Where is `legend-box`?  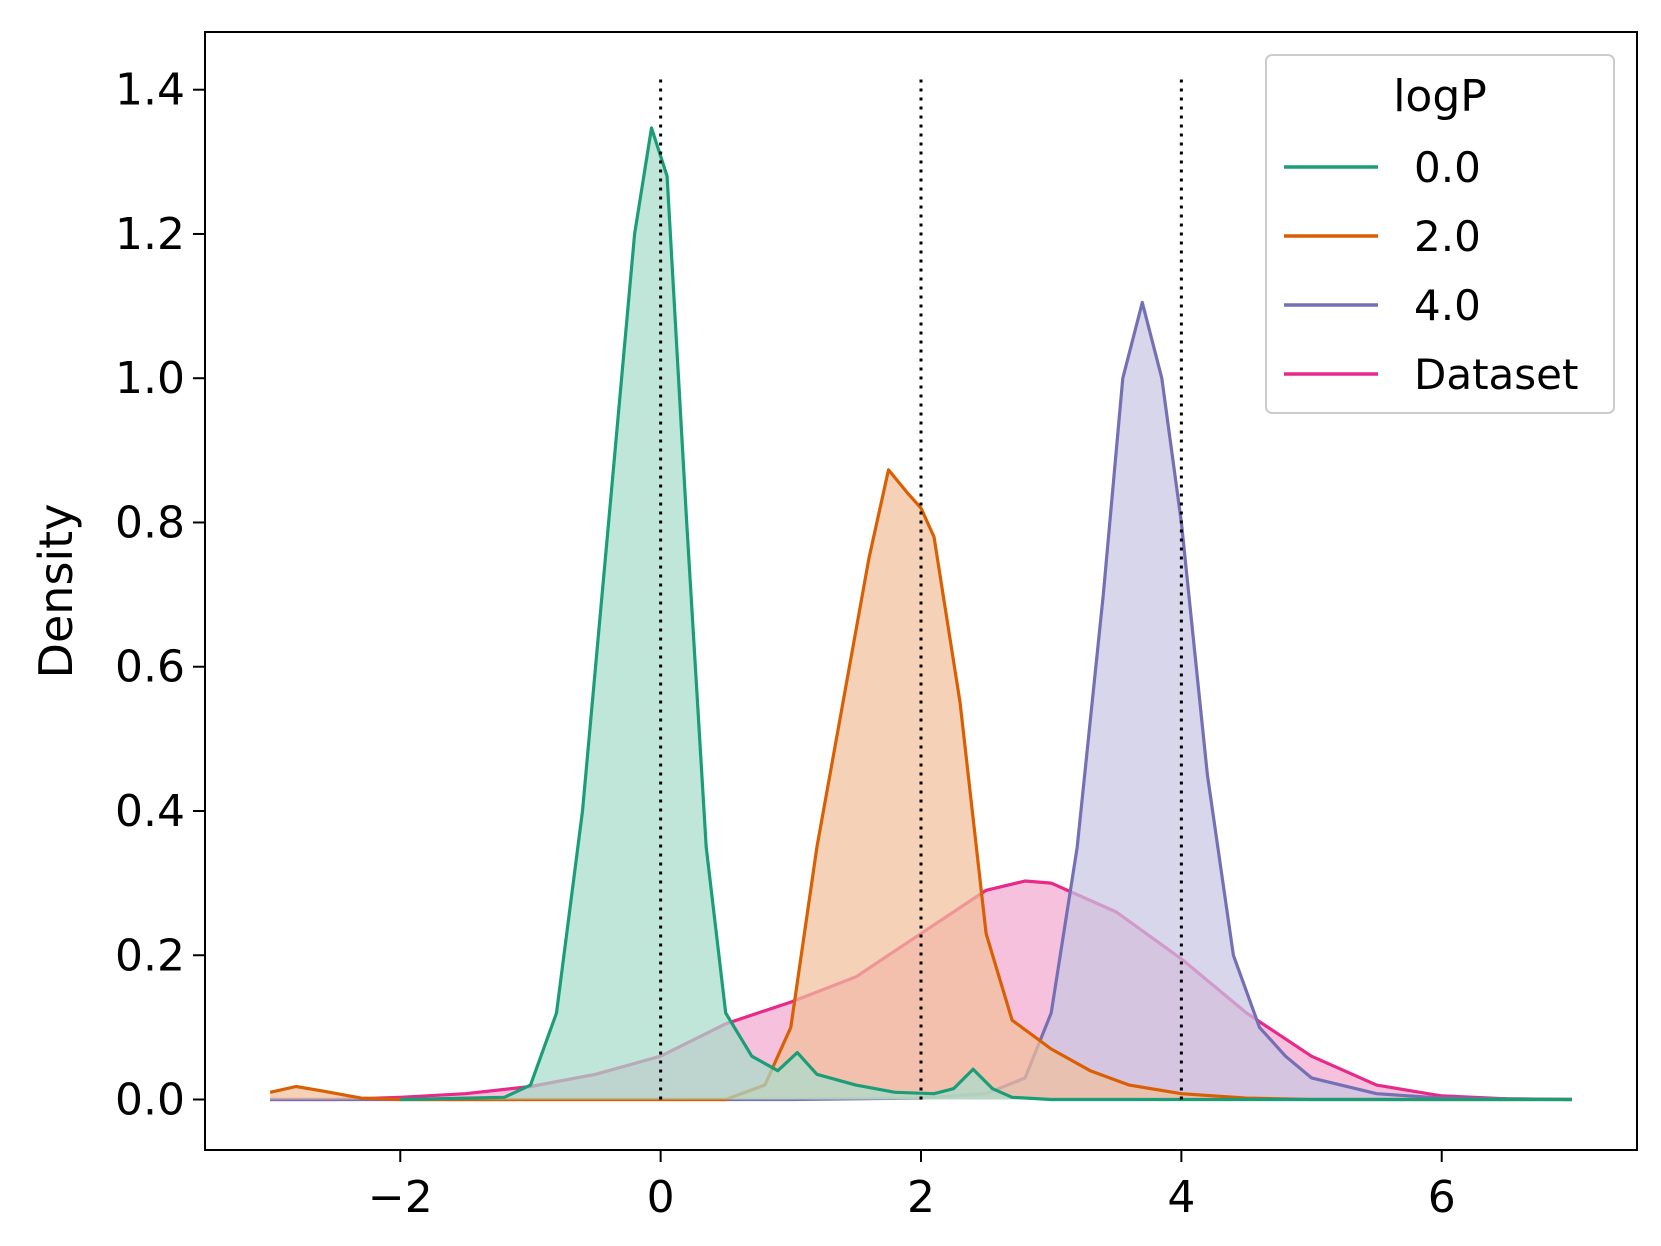 legend-box is located at coordinates (1440, 234).